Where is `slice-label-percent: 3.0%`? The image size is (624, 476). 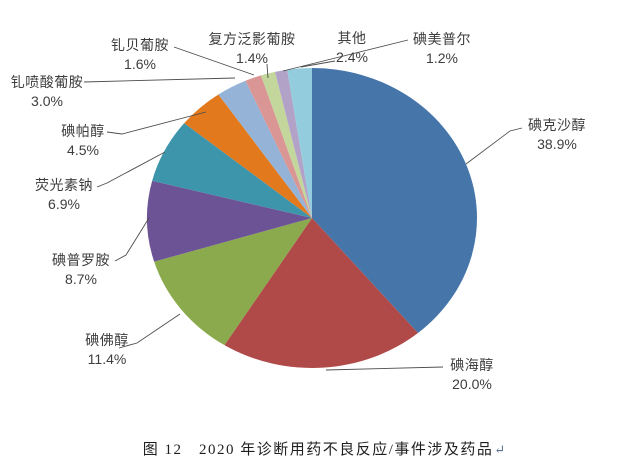
slice-label-percent: 3.0% is located at coordinates (47, 101).